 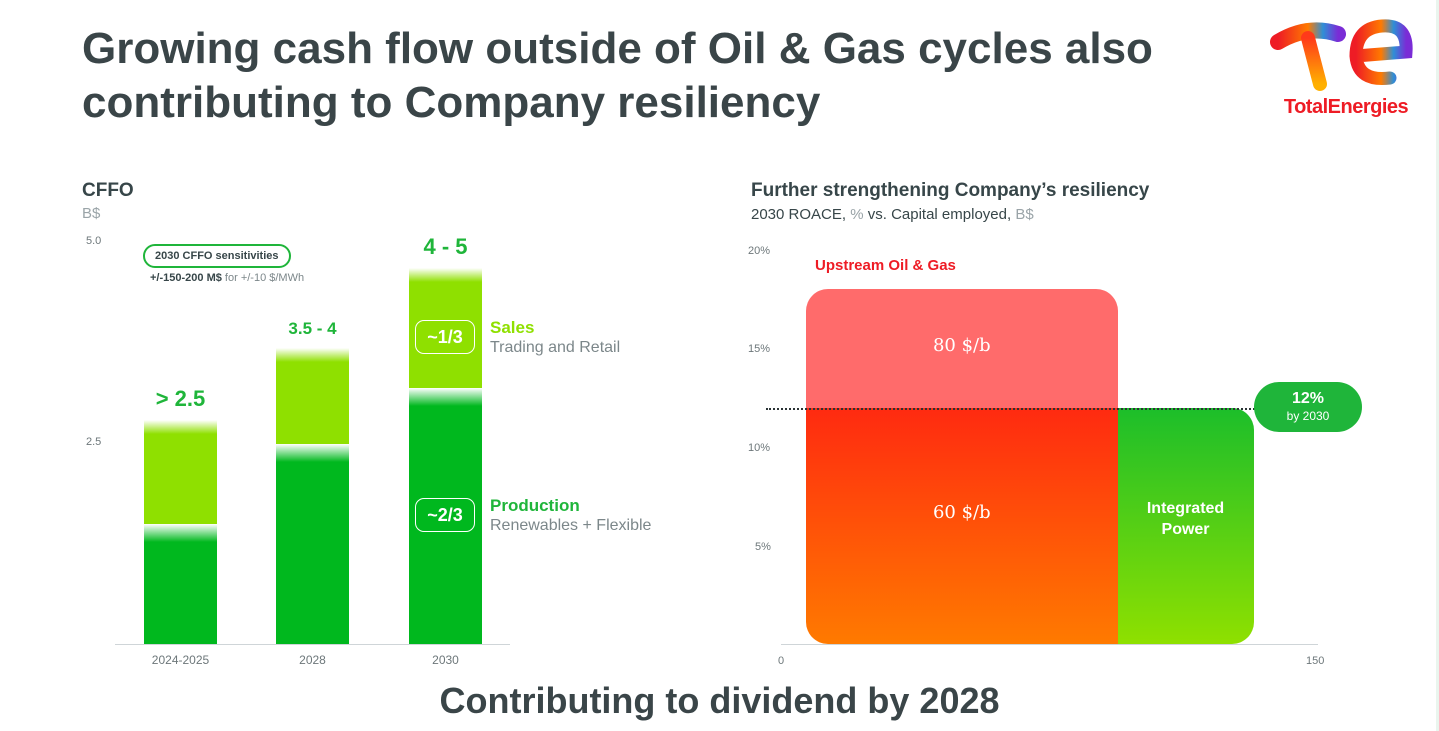 I want to click on x-label-2030: 2030, so click(x=445, y=660).